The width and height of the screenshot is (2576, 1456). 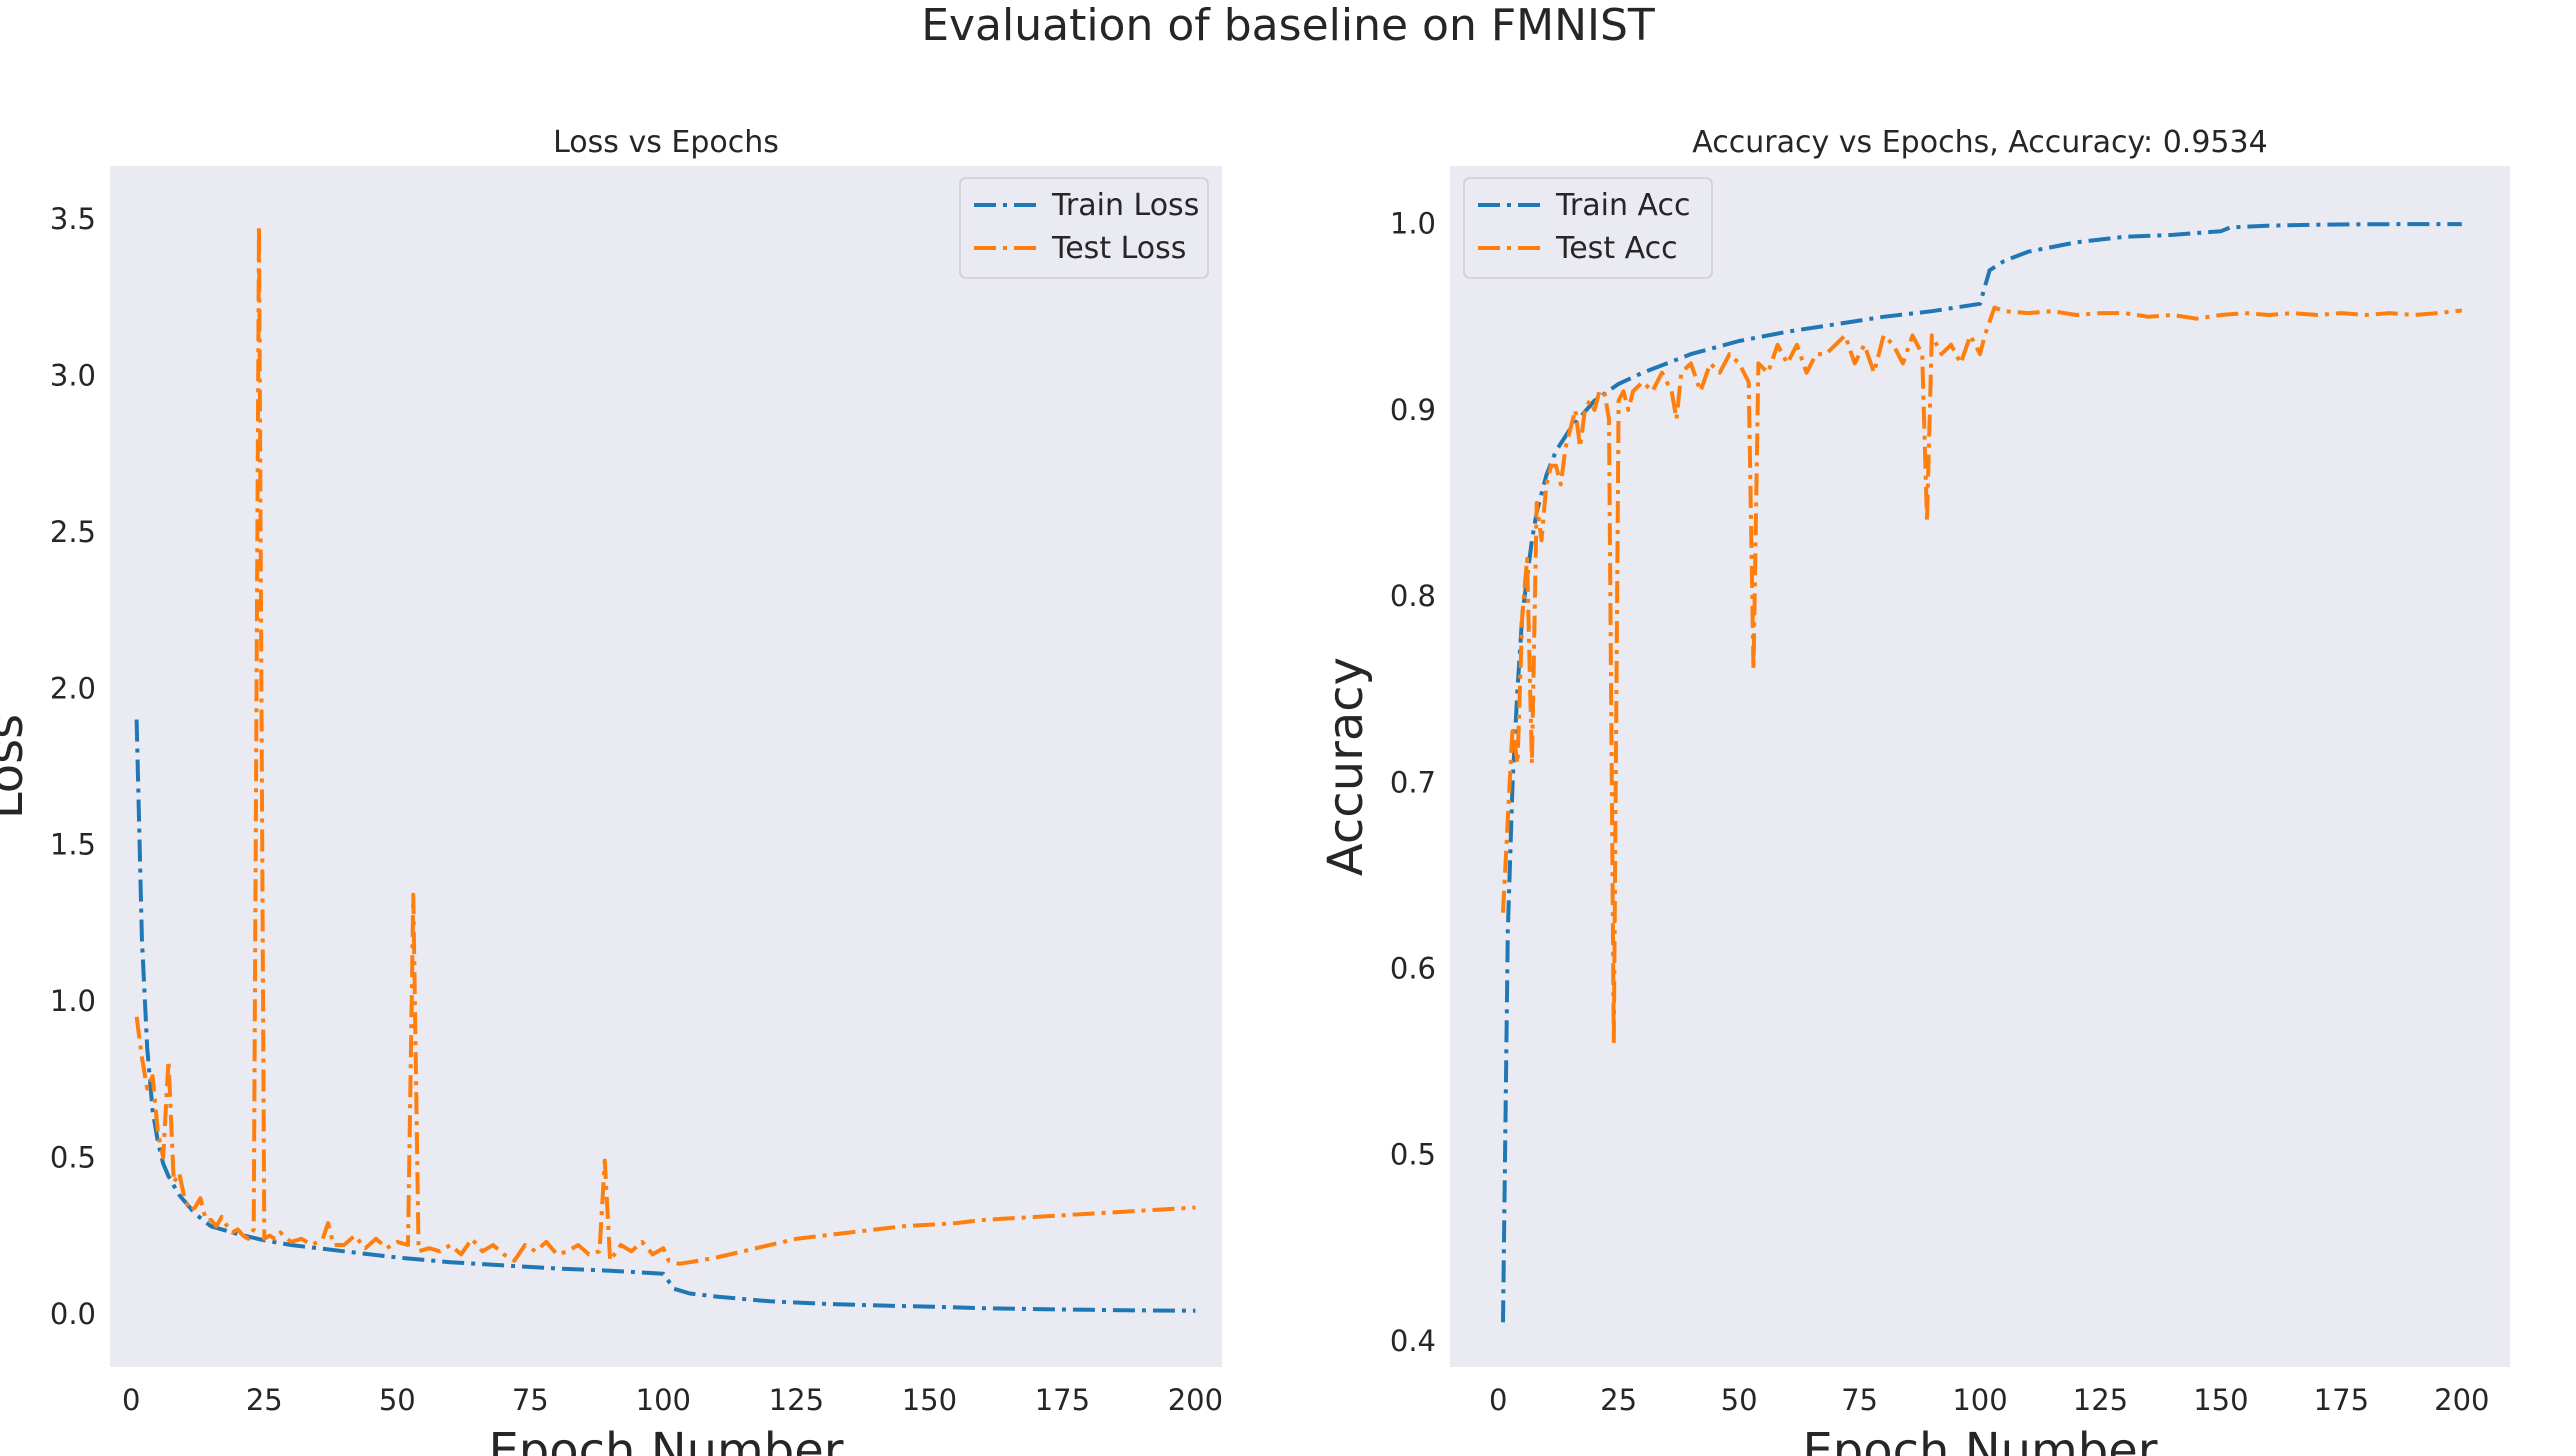 I want to click on legend-label: Test Acc, so click(x=1616, y=248).